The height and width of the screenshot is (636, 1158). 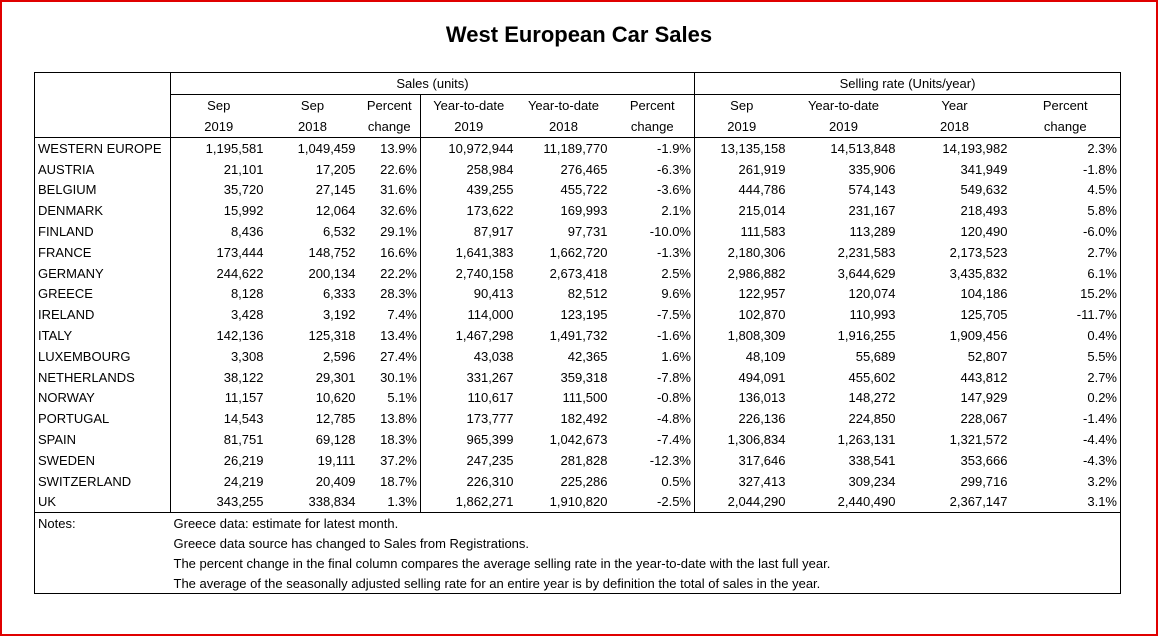 What do you see at coordinates (652, 439) in the screenshot?
I see `cell: -7.4%` at bounding box center [652, 439].